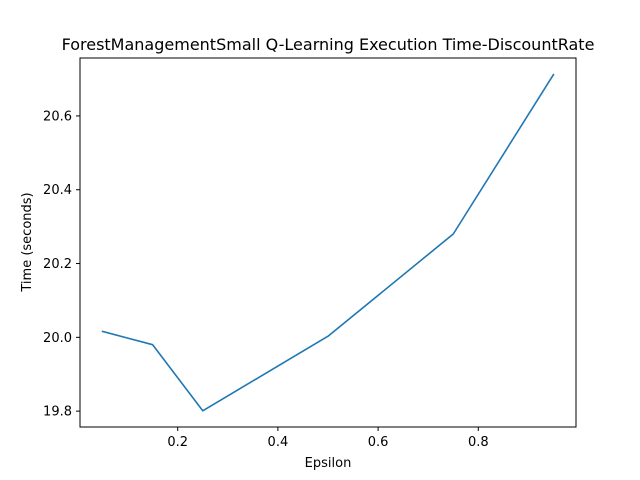  I want to click on y-axis-label: Time (seconds), so click(27, 242).